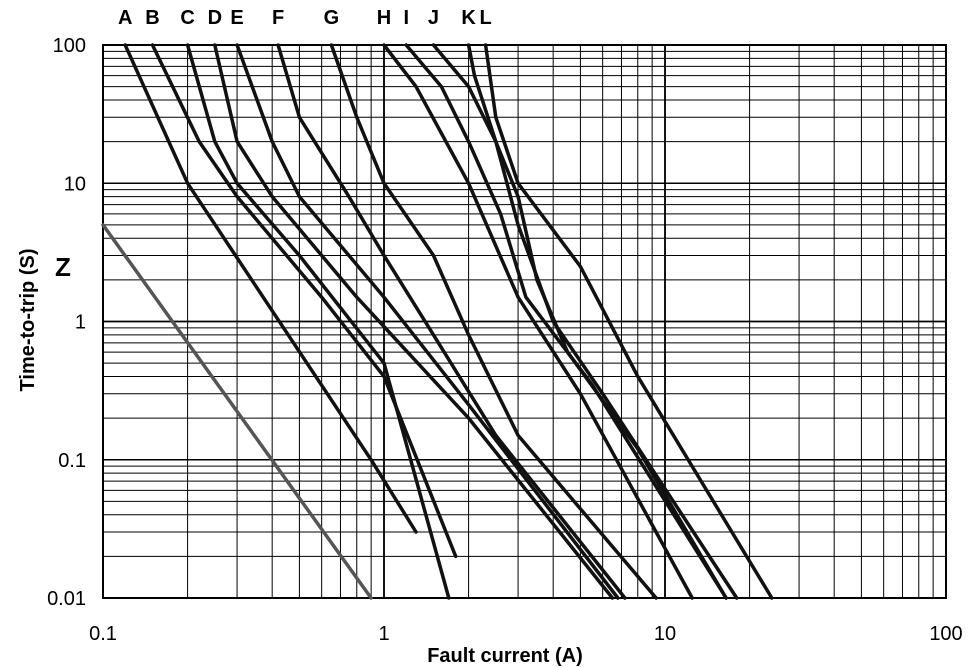 This screenshot has height=667, width=979. Describe the element at coordinates (152, 18) in the screenshot. I see `series-label-b: B` at that location.